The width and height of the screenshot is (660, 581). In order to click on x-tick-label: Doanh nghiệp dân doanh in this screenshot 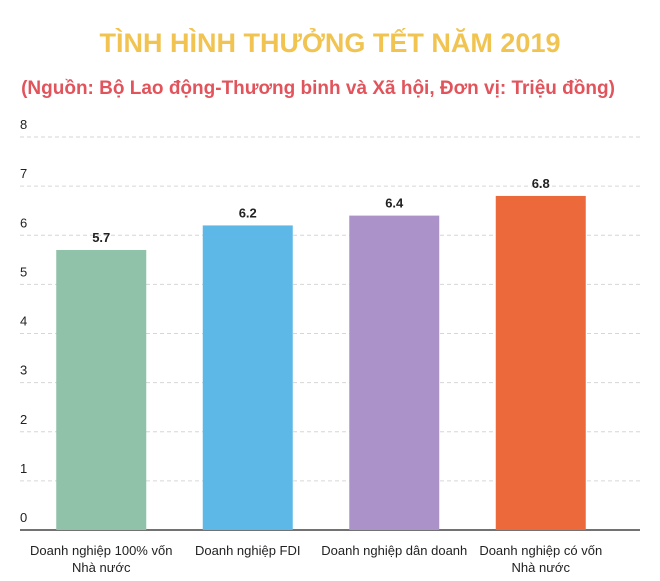, I will do `click(394, 550)`.